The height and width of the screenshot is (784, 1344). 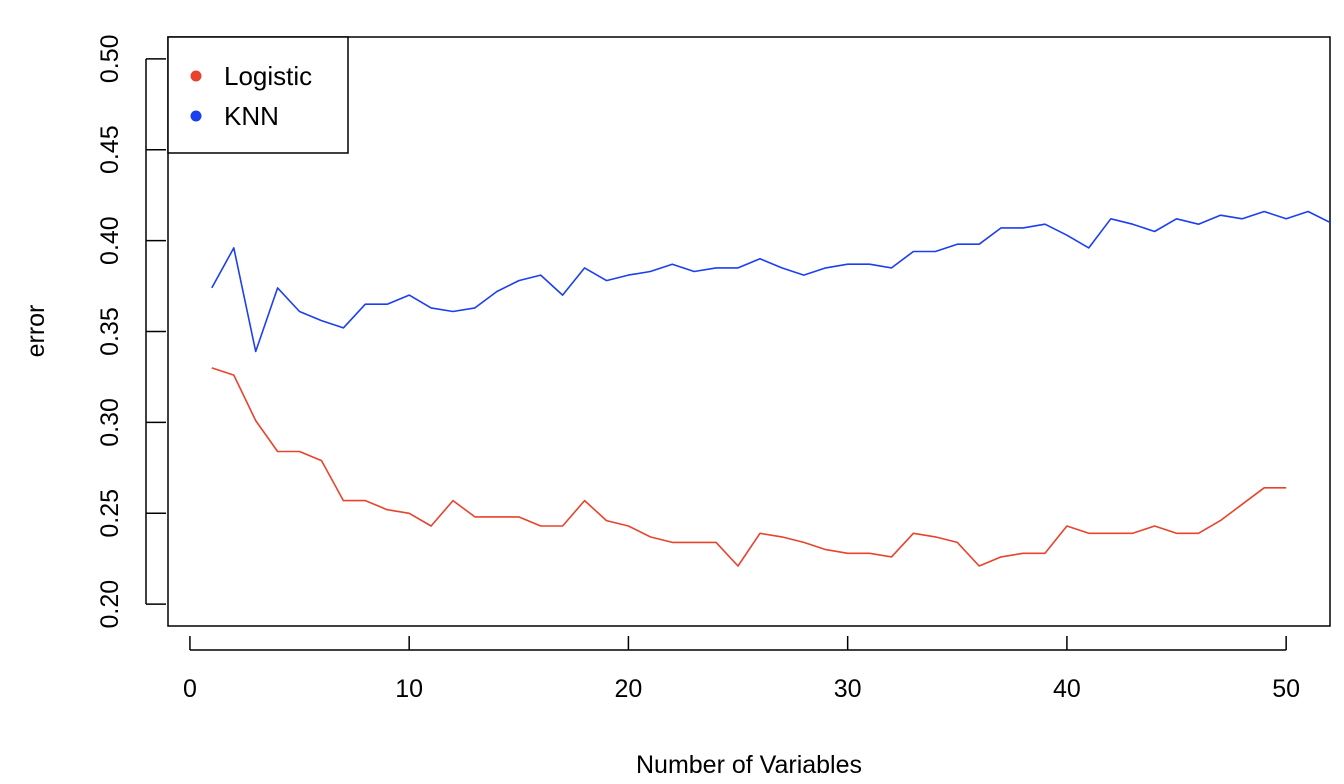 I want to click on y-tick-label: 0.50, so click(x=110, y=58).